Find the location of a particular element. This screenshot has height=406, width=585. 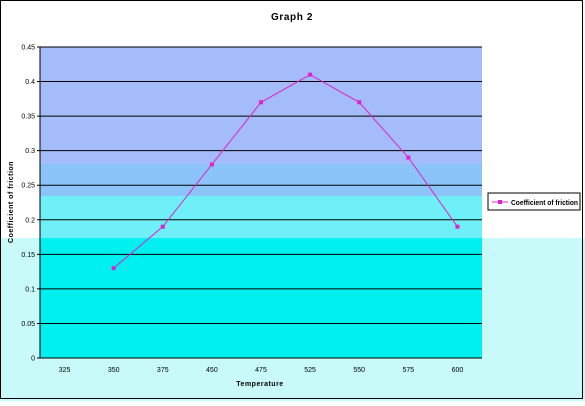

x-tick-label: 525 is located at coordinates (310, 370).